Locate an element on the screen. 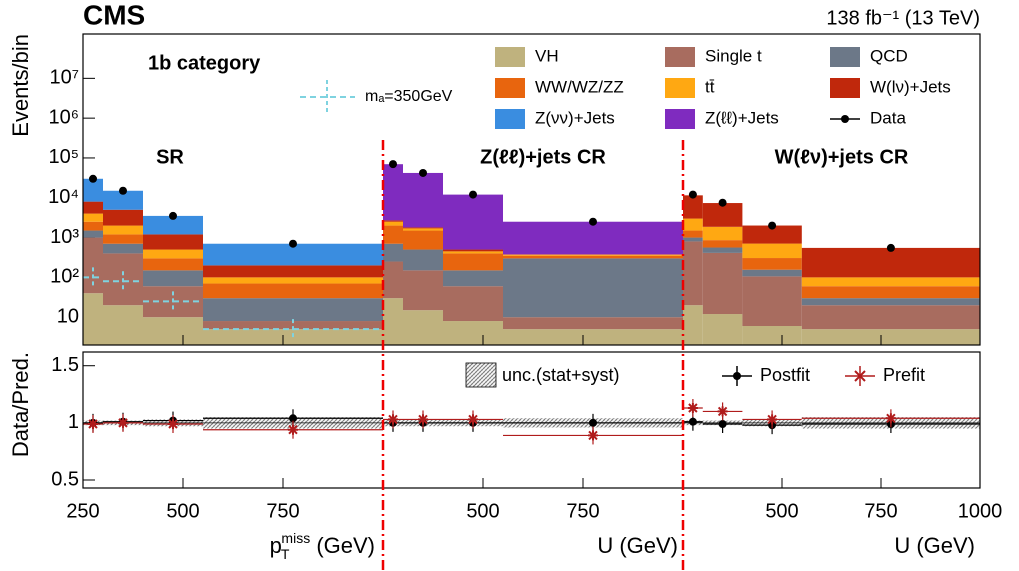 Image resolution: width=1019 pixels, height=571 pixels. y-tick-label: 10³ is located at coordinates (64, 237).